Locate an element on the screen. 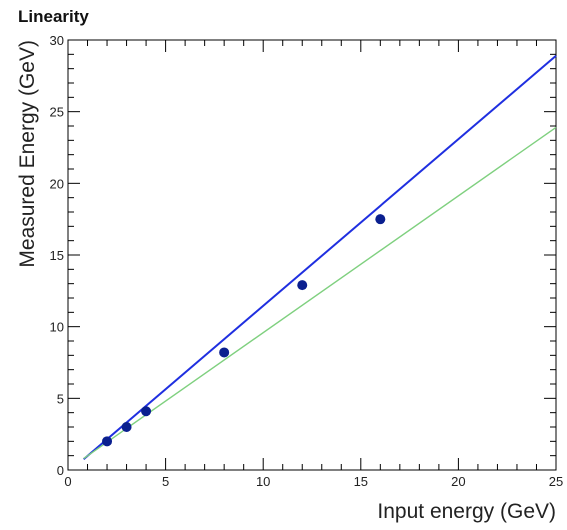 The width and height of the screenshot is (567, 530). y-tick-label: 20 is located at coordinates (57, 183).